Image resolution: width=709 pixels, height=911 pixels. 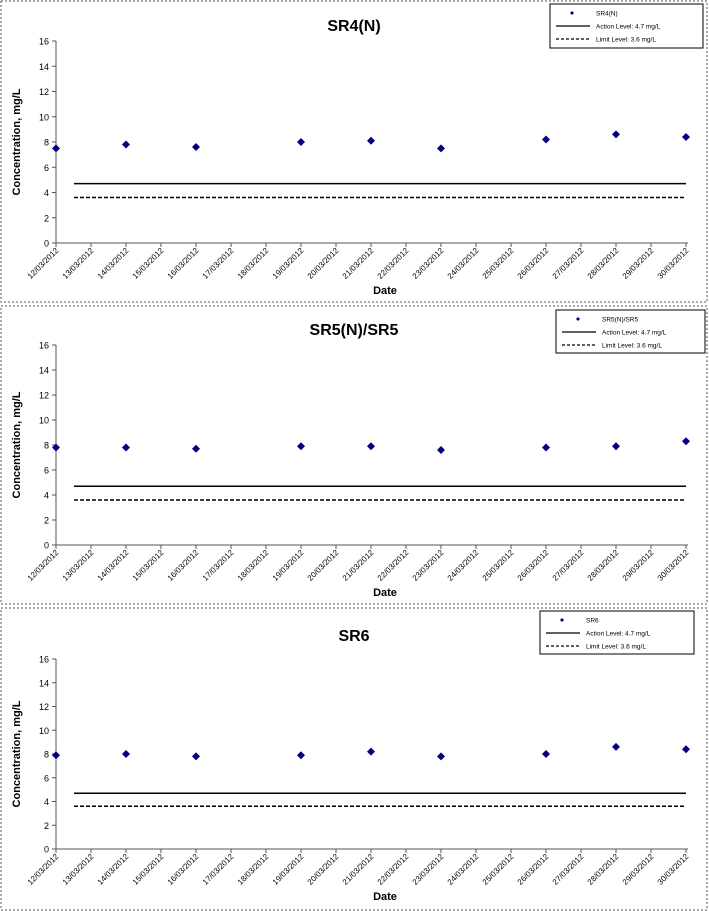 I want to click on legend-label: SR4(N), so click(x=607, y=14).